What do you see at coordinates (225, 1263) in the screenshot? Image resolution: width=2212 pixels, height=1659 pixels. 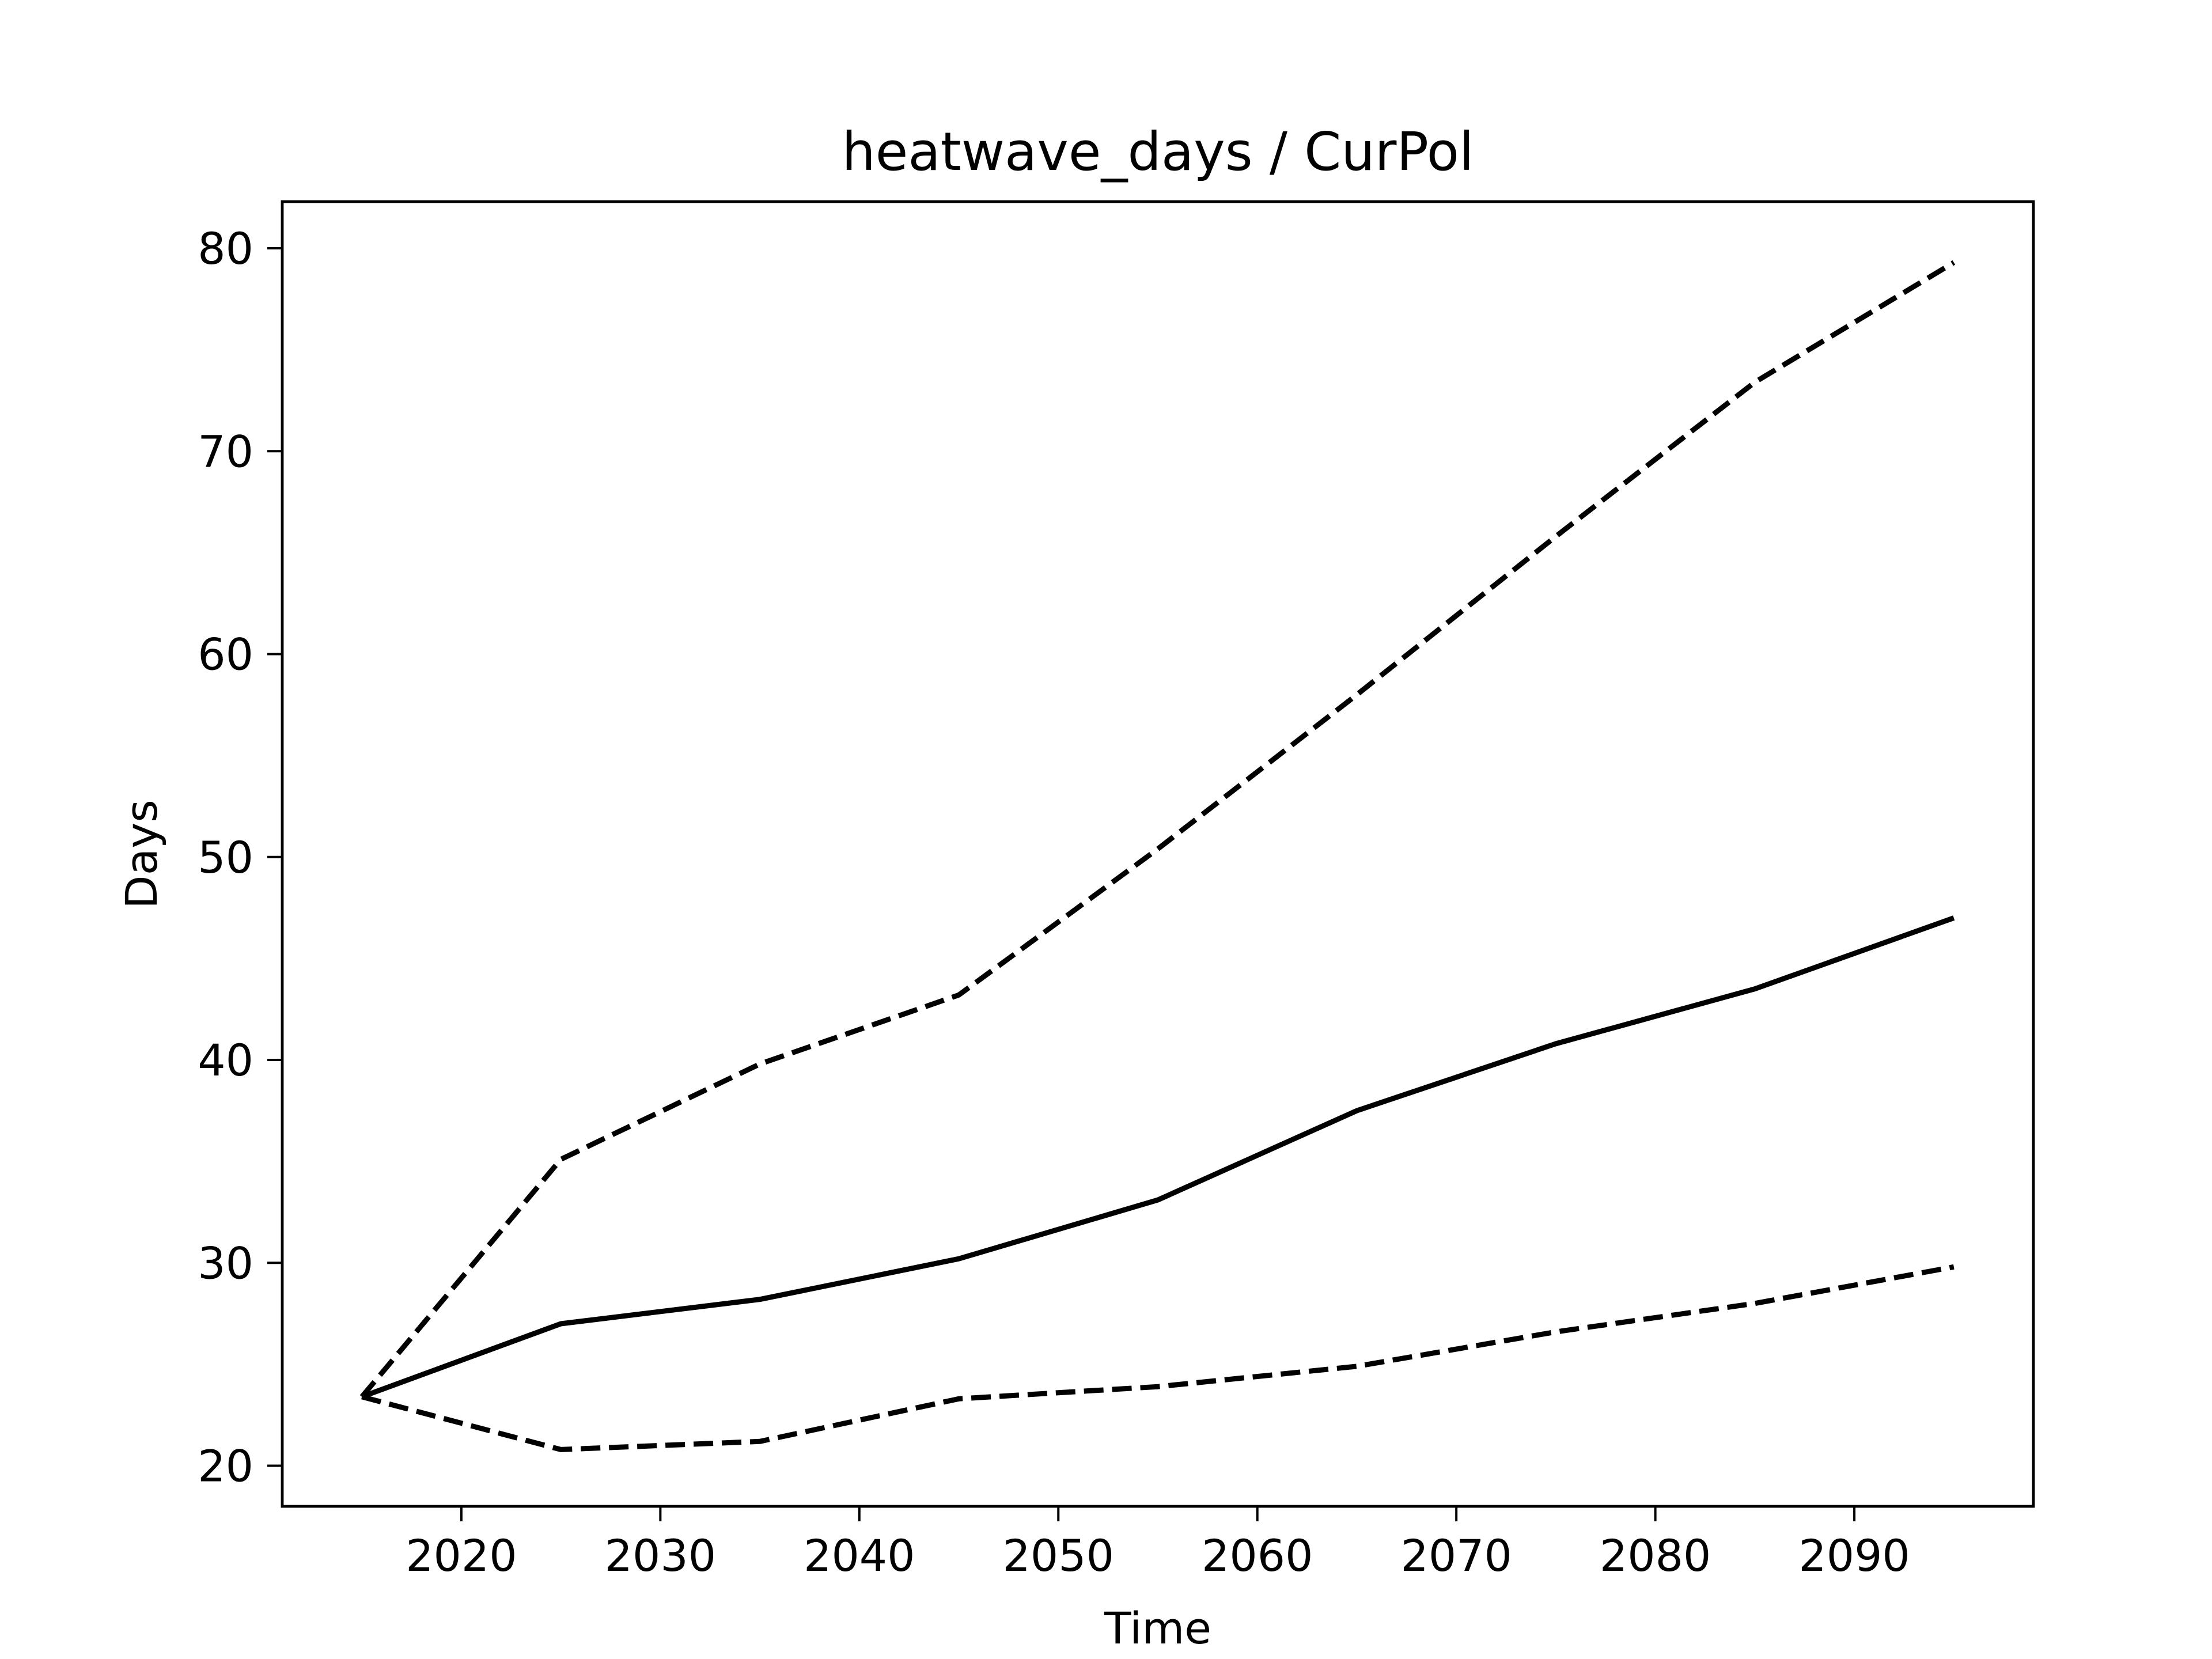 I see `y-tick-label: 30` at bounding box center [225, 1263].